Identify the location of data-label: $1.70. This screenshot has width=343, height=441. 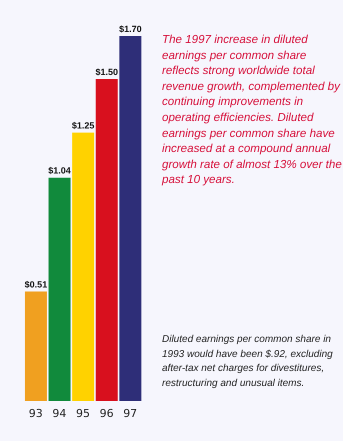
(130, 29).